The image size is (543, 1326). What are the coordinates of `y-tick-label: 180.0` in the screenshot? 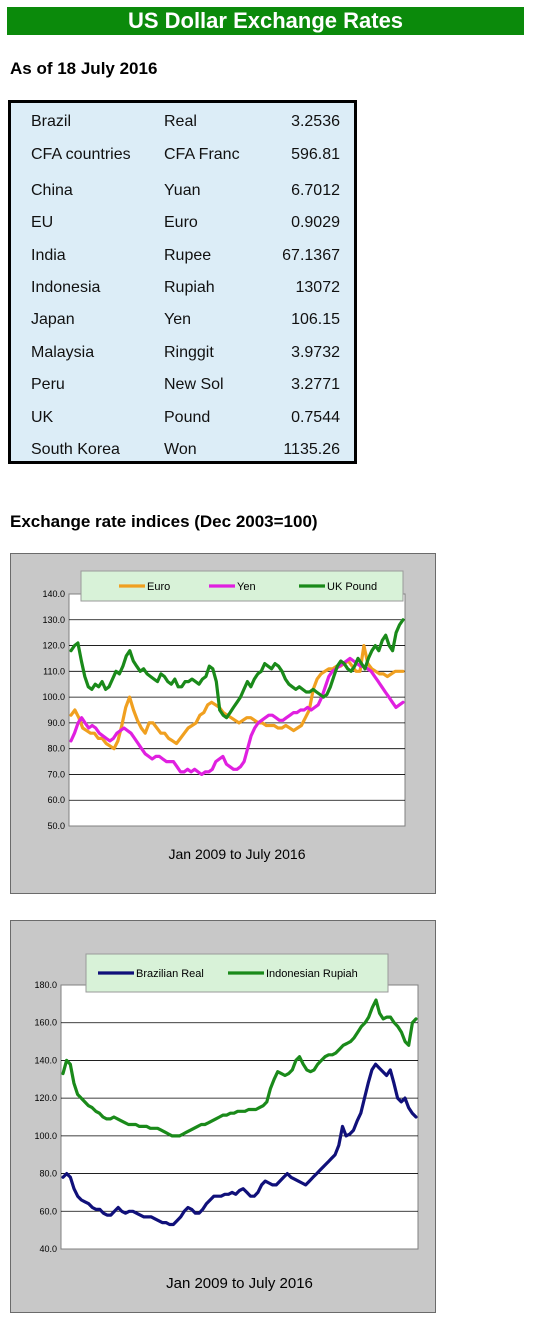 It's located at (45, 985).